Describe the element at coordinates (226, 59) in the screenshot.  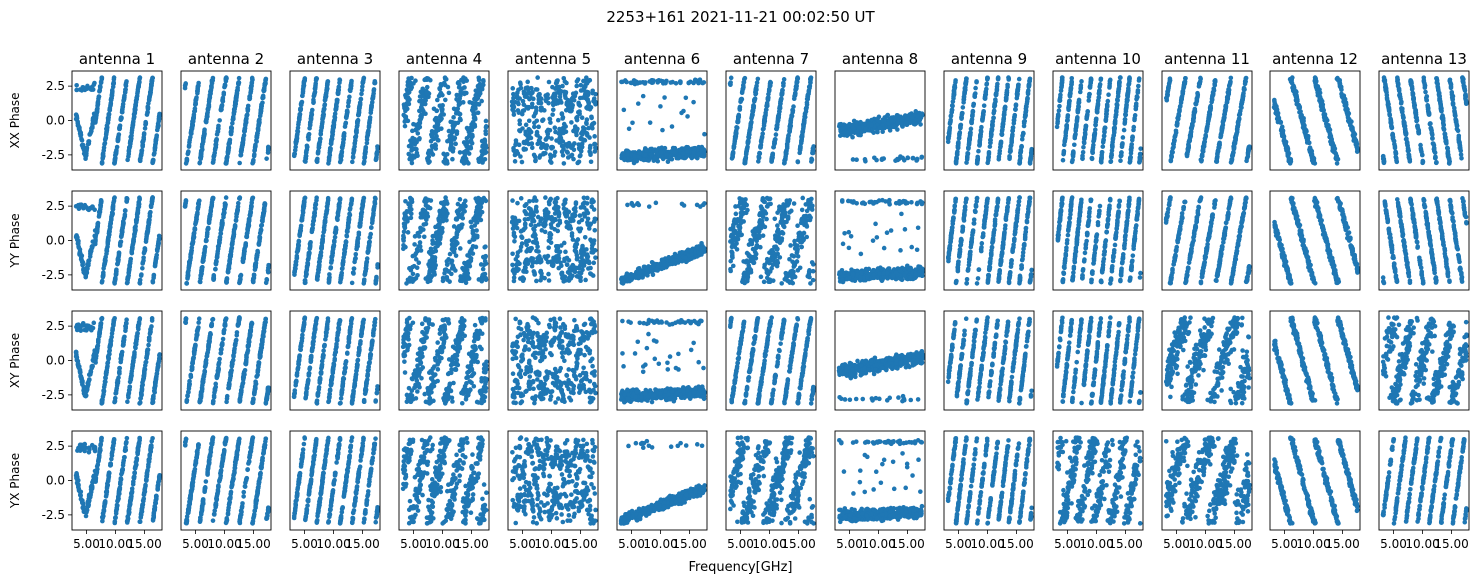
I see `column-title: antenna 2` at that location.